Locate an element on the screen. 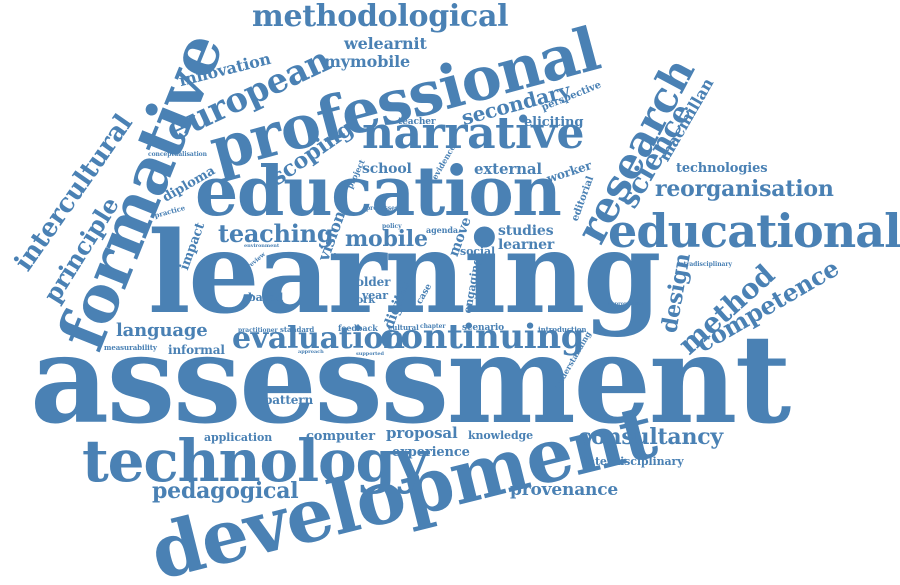  word-welearnit: welearnit is located at coordinates (385, 43).